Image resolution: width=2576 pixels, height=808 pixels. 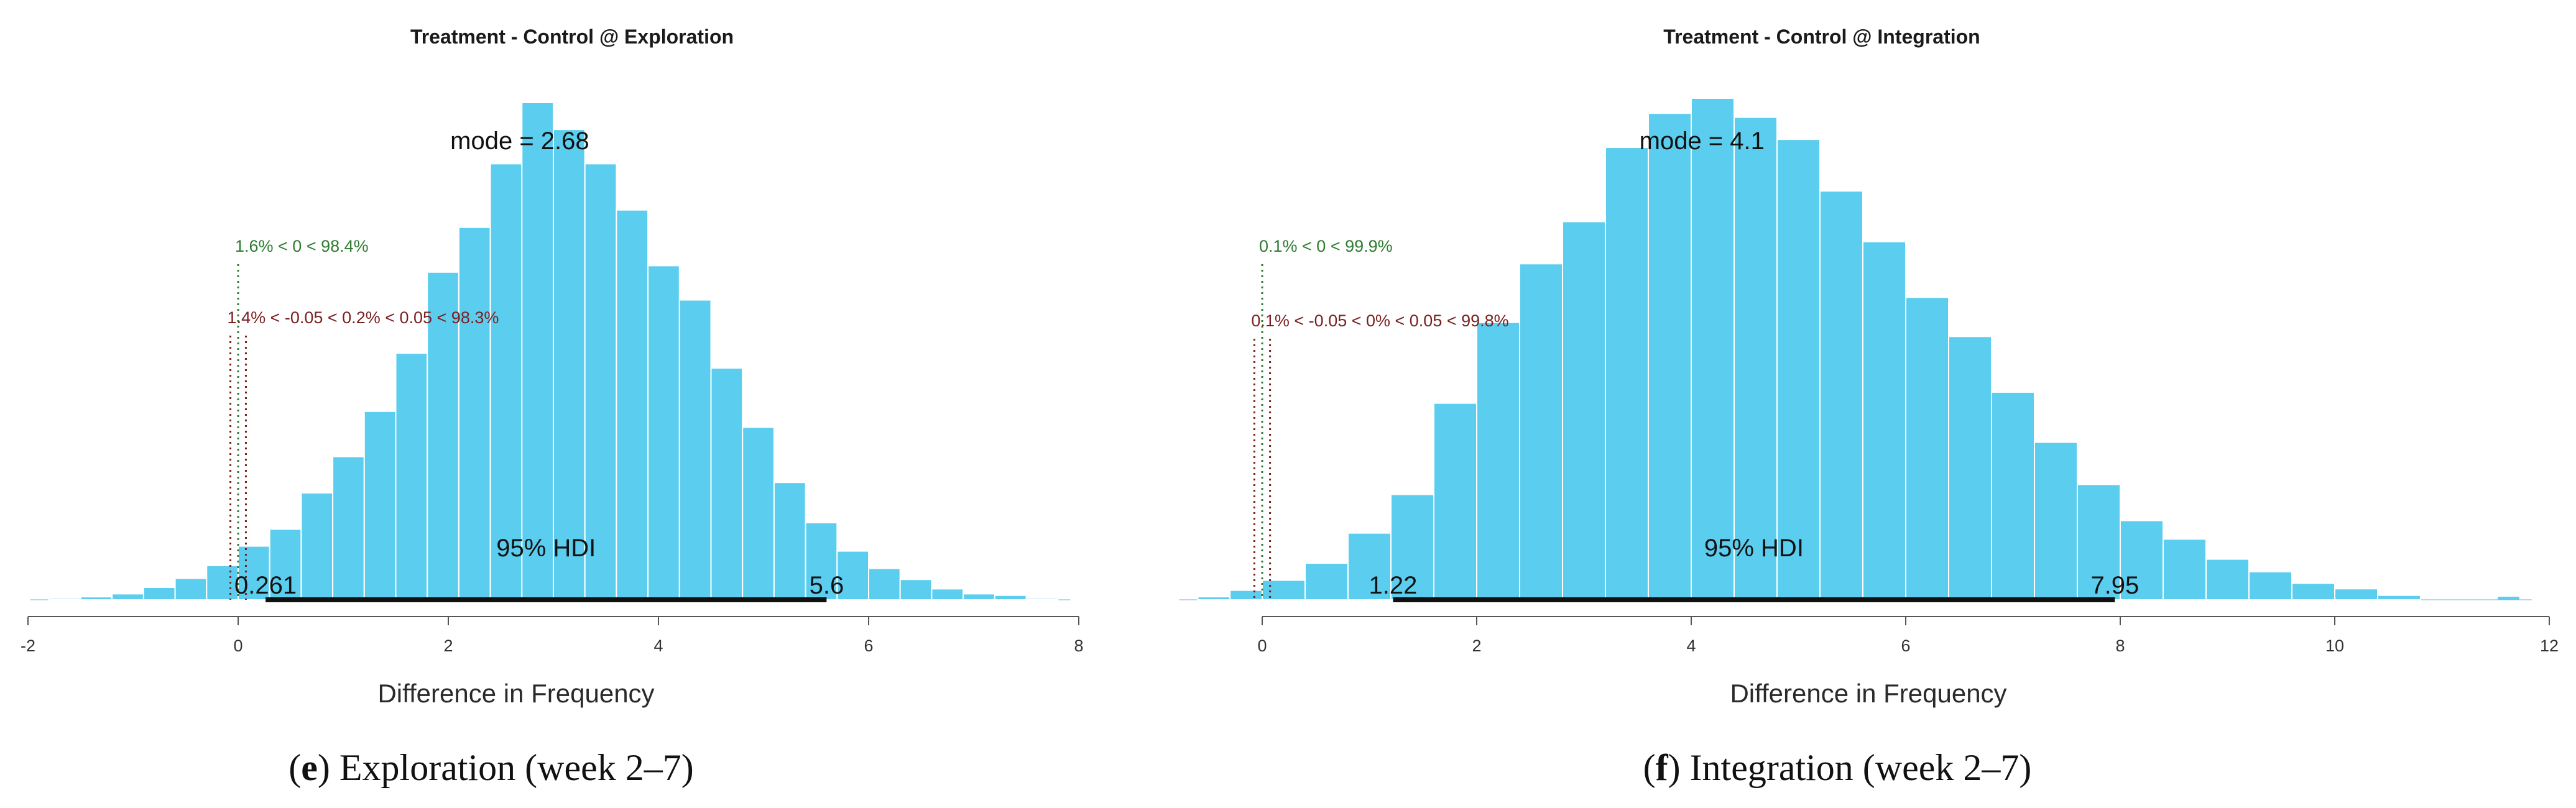 What do you see at coordinates (1821, 36) in the screenshot?
I see `panel-title: Treatment - Control @ Integration` at bounding box center [1821, 36].